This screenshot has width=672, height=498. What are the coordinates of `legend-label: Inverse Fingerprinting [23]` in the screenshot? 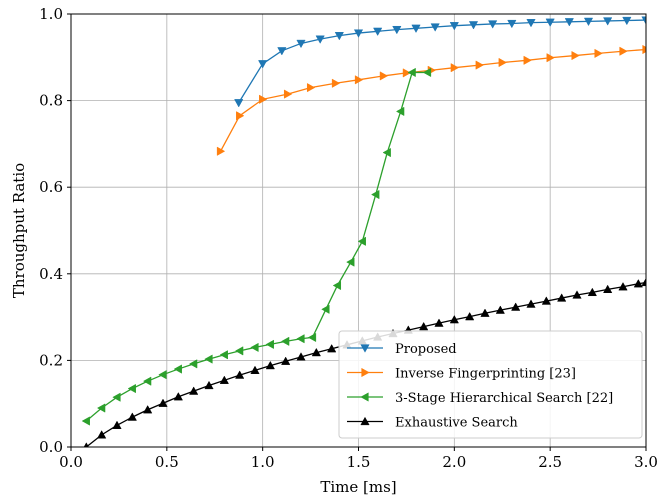 It's located at (485, 374).